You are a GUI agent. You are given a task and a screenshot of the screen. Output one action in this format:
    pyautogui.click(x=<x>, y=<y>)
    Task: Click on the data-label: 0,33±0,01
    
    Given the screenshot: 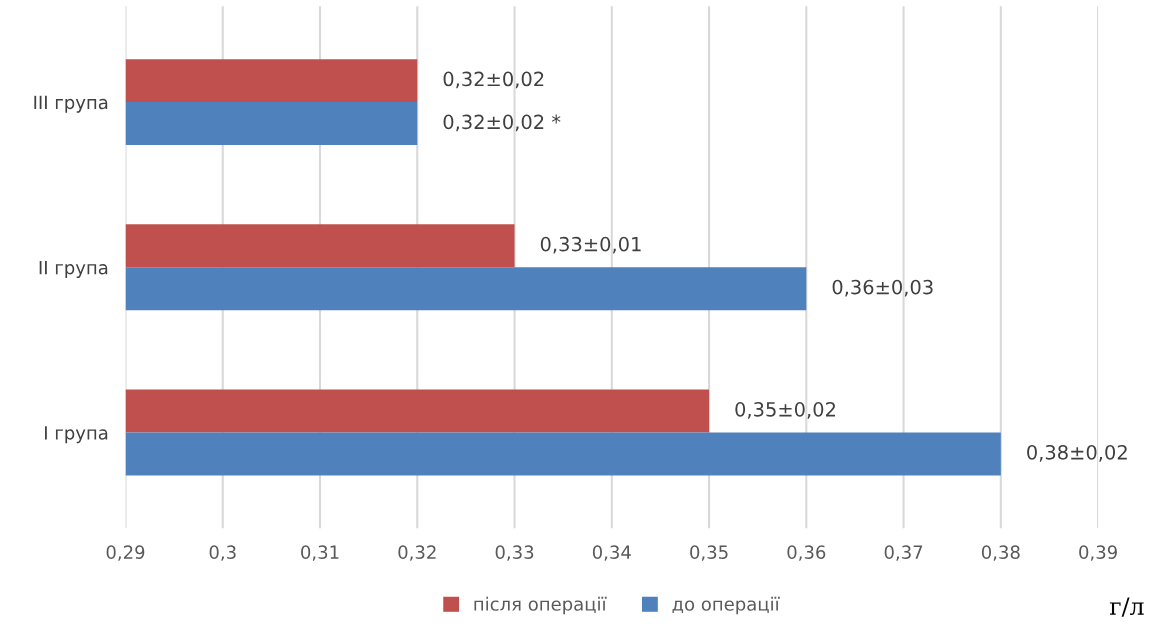 What is the action you would take?
    pyautogui.click(x=590, y=245)
    